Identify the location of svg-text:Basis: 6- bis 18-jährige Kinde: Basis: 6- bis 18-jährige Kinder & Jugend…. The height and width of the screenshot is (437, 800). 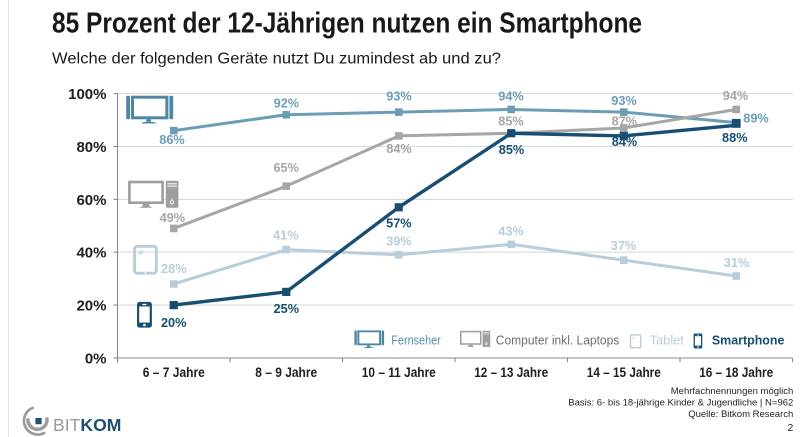
(680, 403).